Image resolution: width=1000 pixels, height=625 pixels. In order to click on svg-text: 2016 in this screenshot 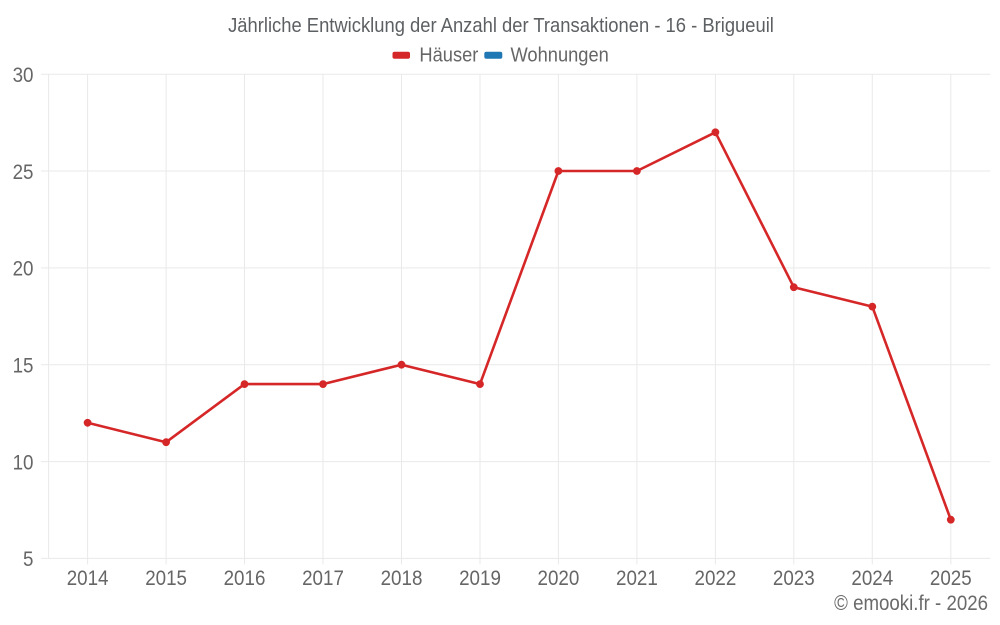, I will do `click(245, 578)`.